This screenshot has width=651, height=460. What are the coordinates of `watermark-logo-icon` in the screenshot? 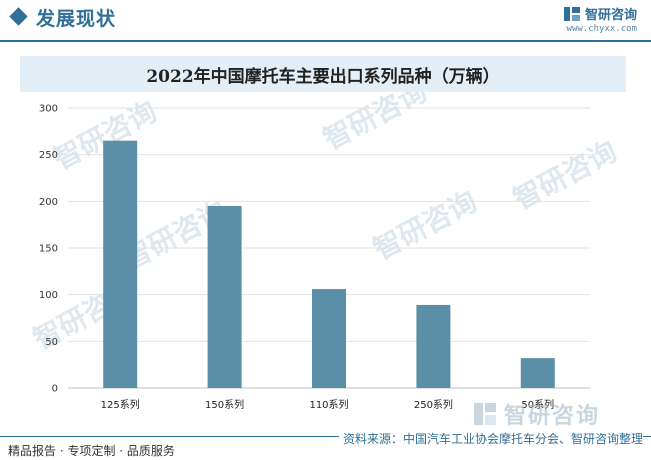 It's located at (485, 414).